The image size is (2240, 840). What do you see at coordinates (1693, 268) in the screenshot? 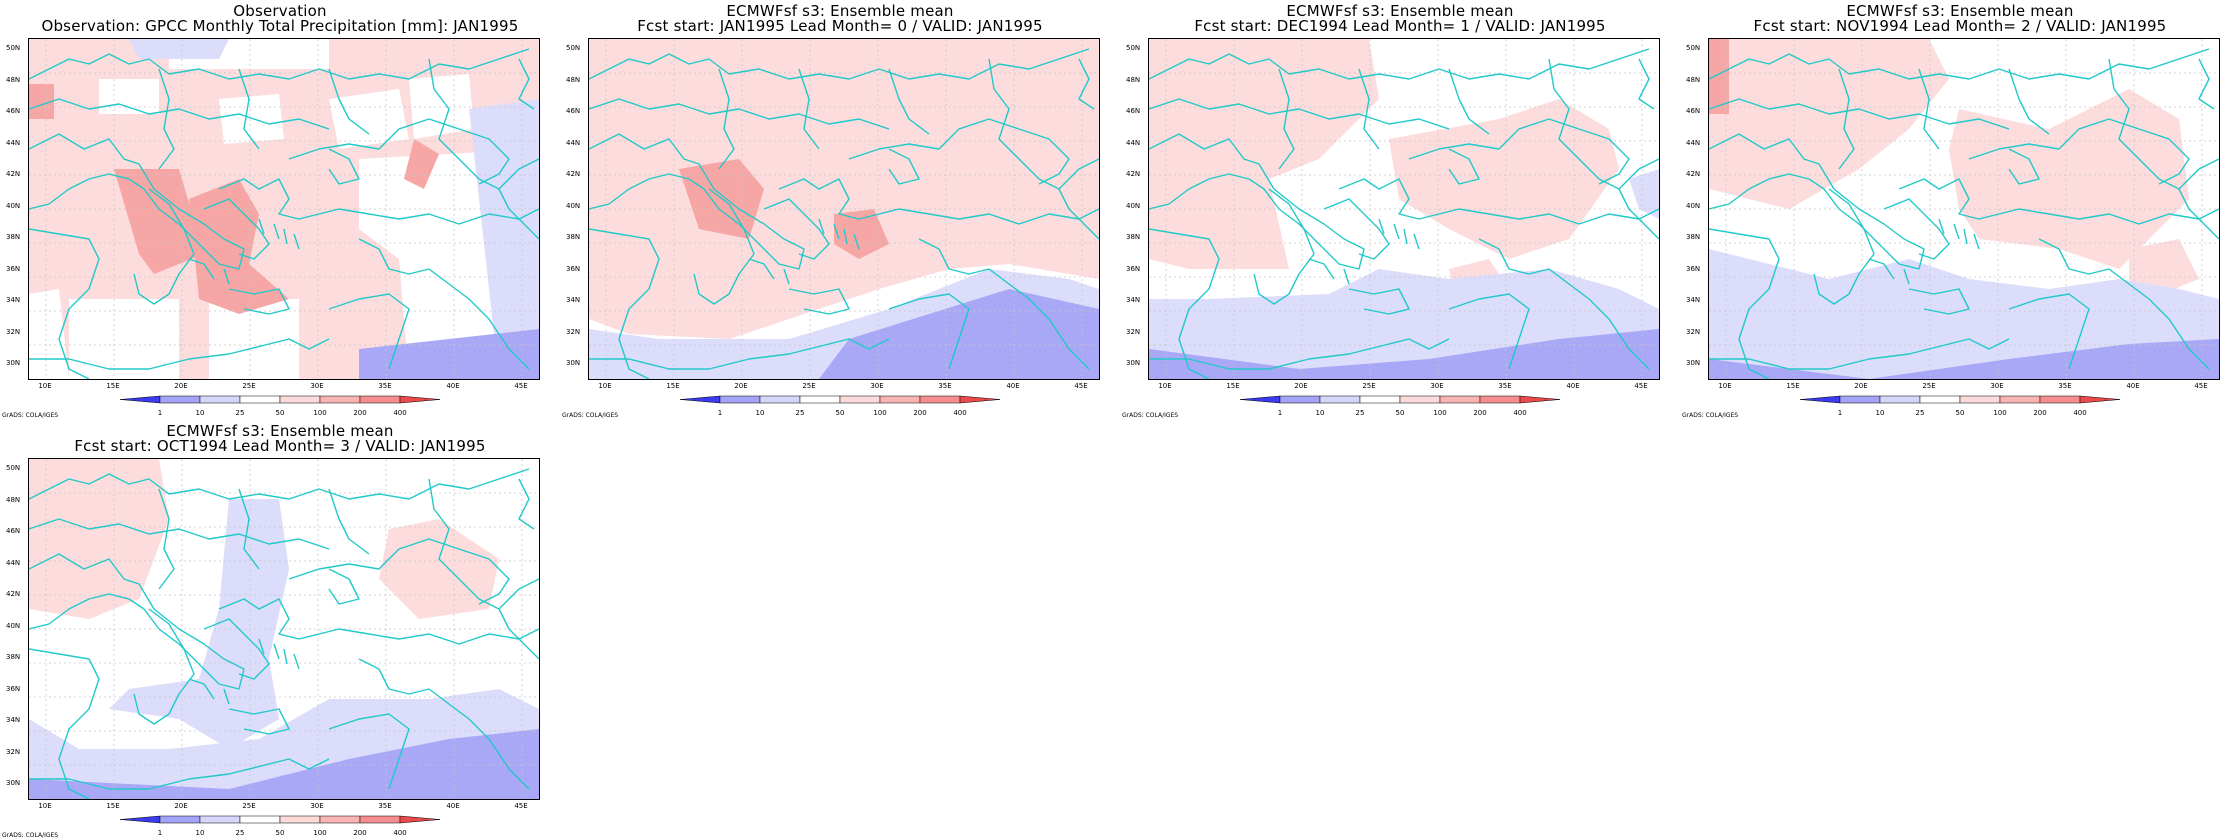
I see `lat-tick-label: 36N` at bounding box center [1693, 268].